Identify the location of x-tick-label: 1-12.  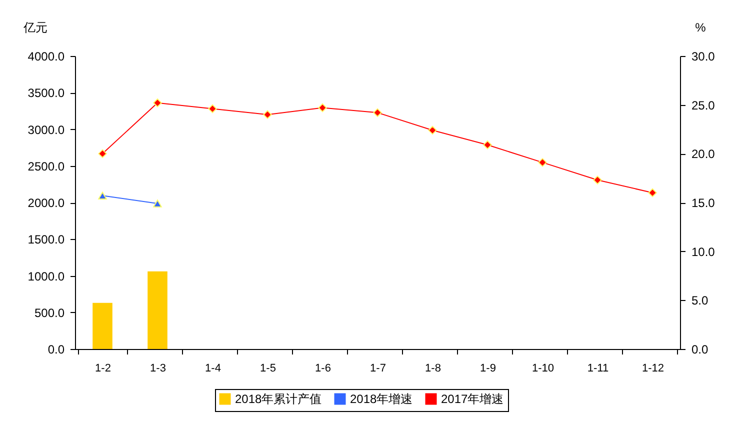
(653, 368).